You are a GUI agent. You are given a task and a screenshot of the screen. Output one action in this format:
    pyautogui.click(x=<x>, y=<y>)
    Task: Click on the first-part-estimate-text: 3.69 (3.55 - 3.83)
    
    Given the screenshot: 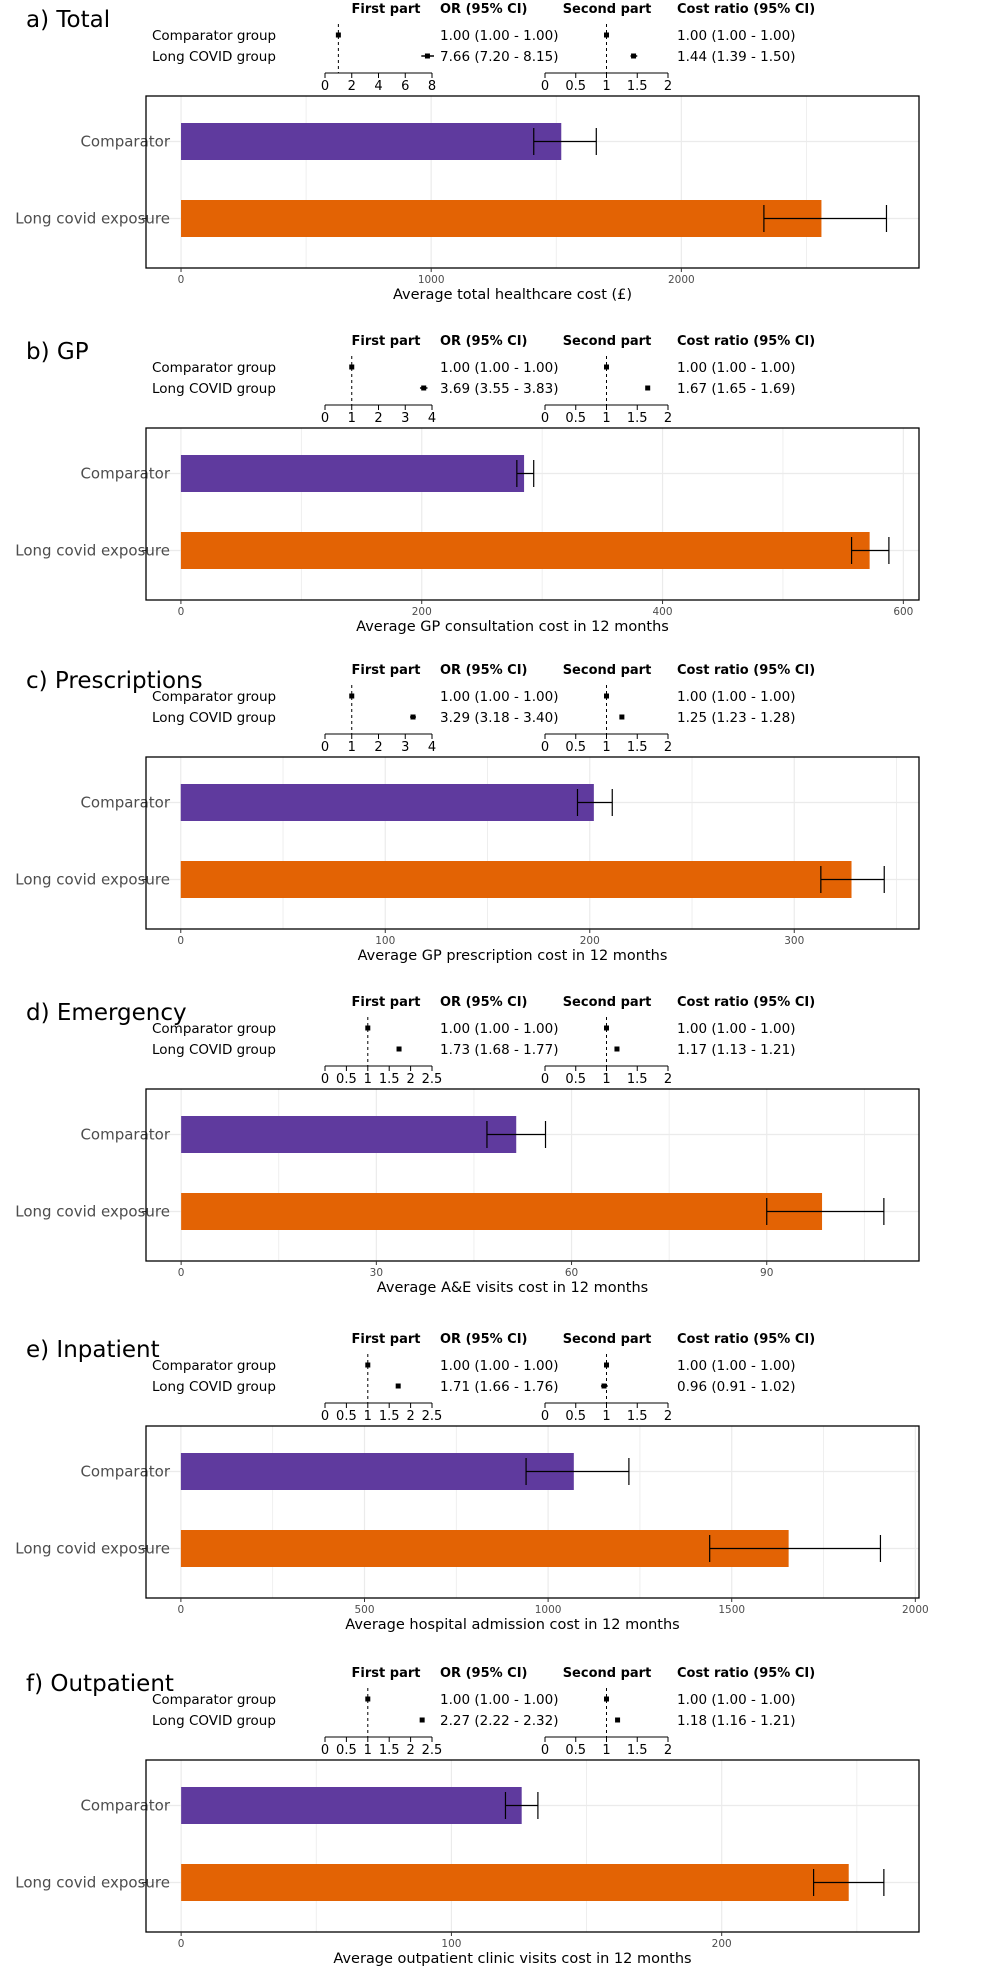 What is the action you would take?
    pyautogui.click(x=499, y=389)
    